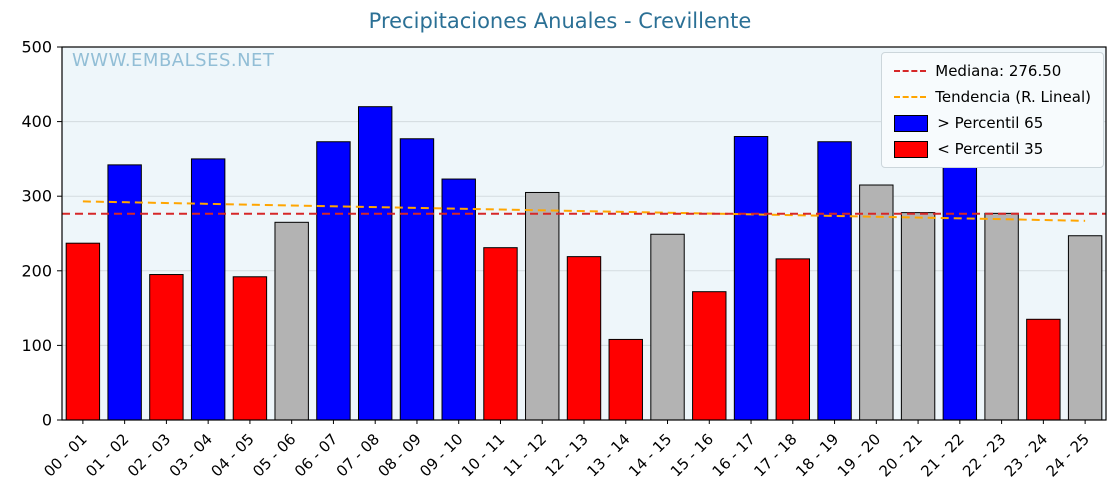 Image resolution: width=1120 pixels, height=500 pixels. Describe the element at coordinates (942, 455) in the screenshot. I see `x-tick-label: 21 - 22` at that location.